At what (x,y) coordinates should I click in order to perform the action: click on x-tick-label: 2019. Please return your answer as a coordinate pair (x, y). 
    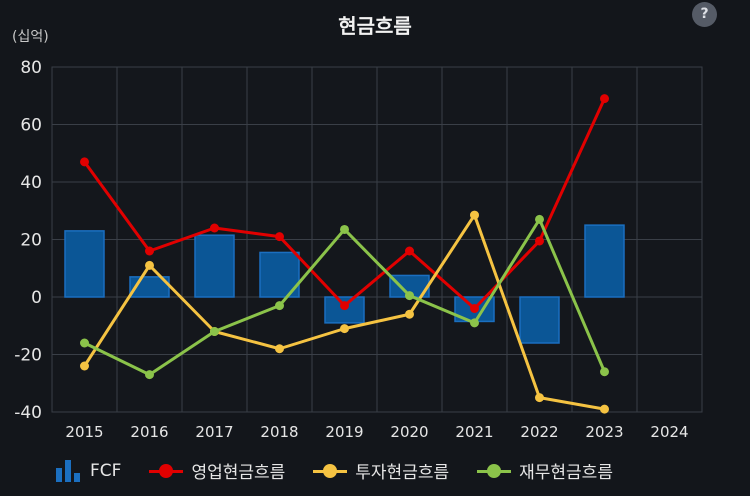
    Looking at the image, I should click on (344, 432).